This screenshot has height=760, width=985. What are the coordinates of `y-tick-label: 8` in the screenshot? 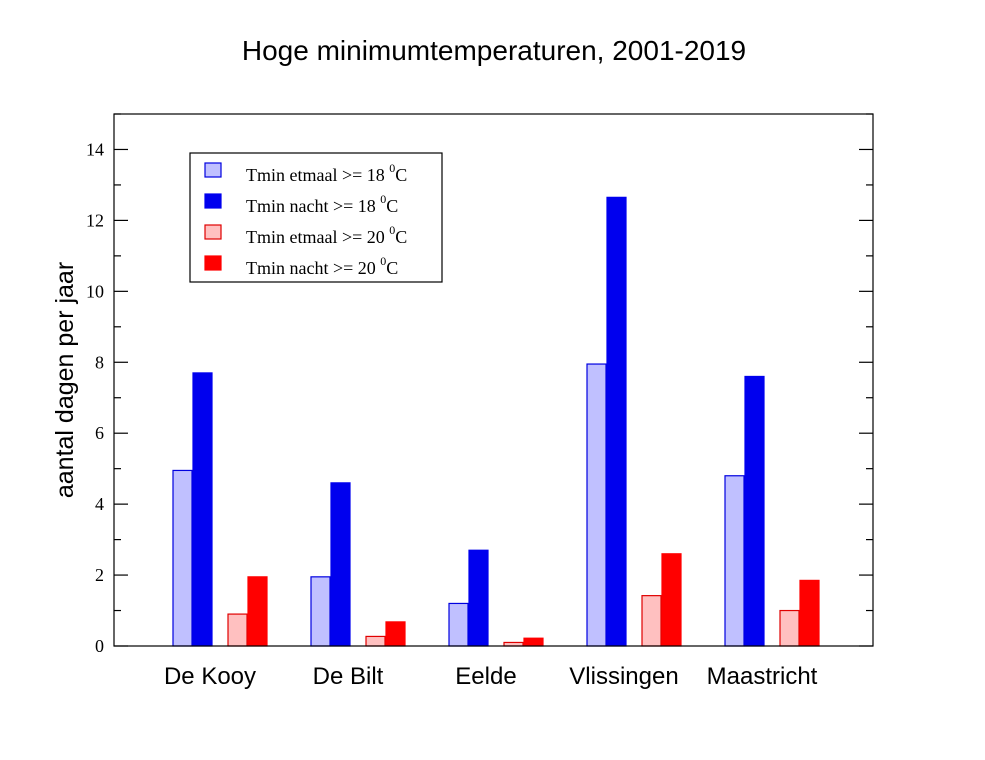 It's located at (99, 362).